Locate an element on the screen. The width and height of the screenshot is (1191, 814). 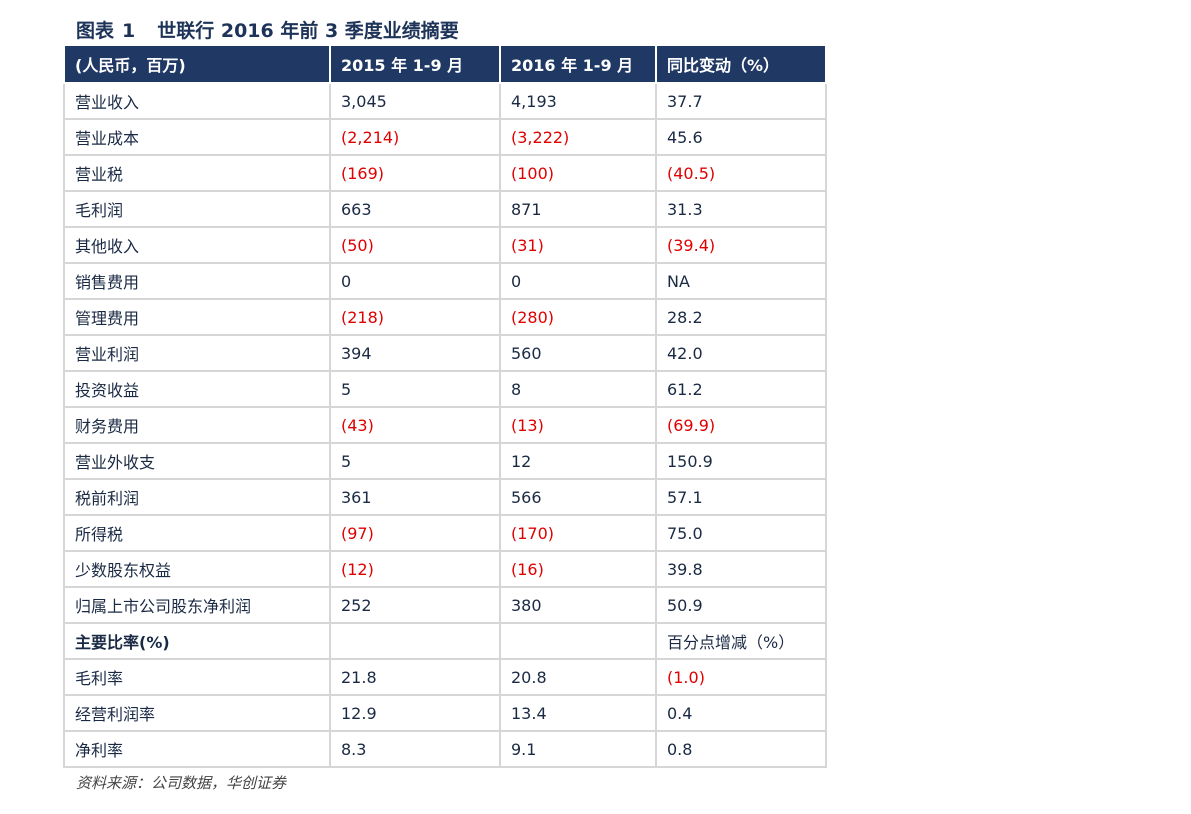
cell-change: 28.2 is located at coordinates (741, 317).